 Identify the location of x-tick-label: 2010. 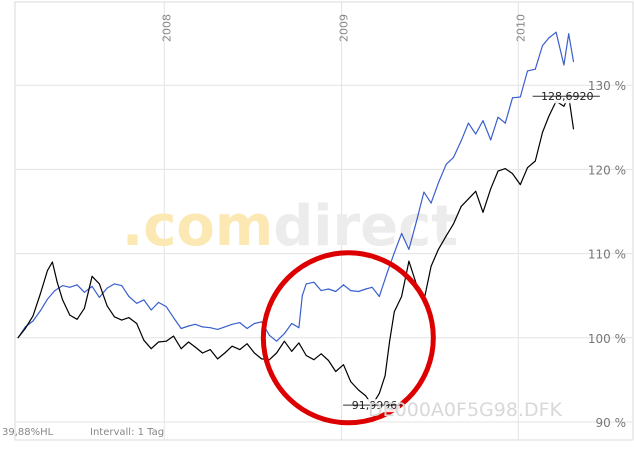
(520, 28).